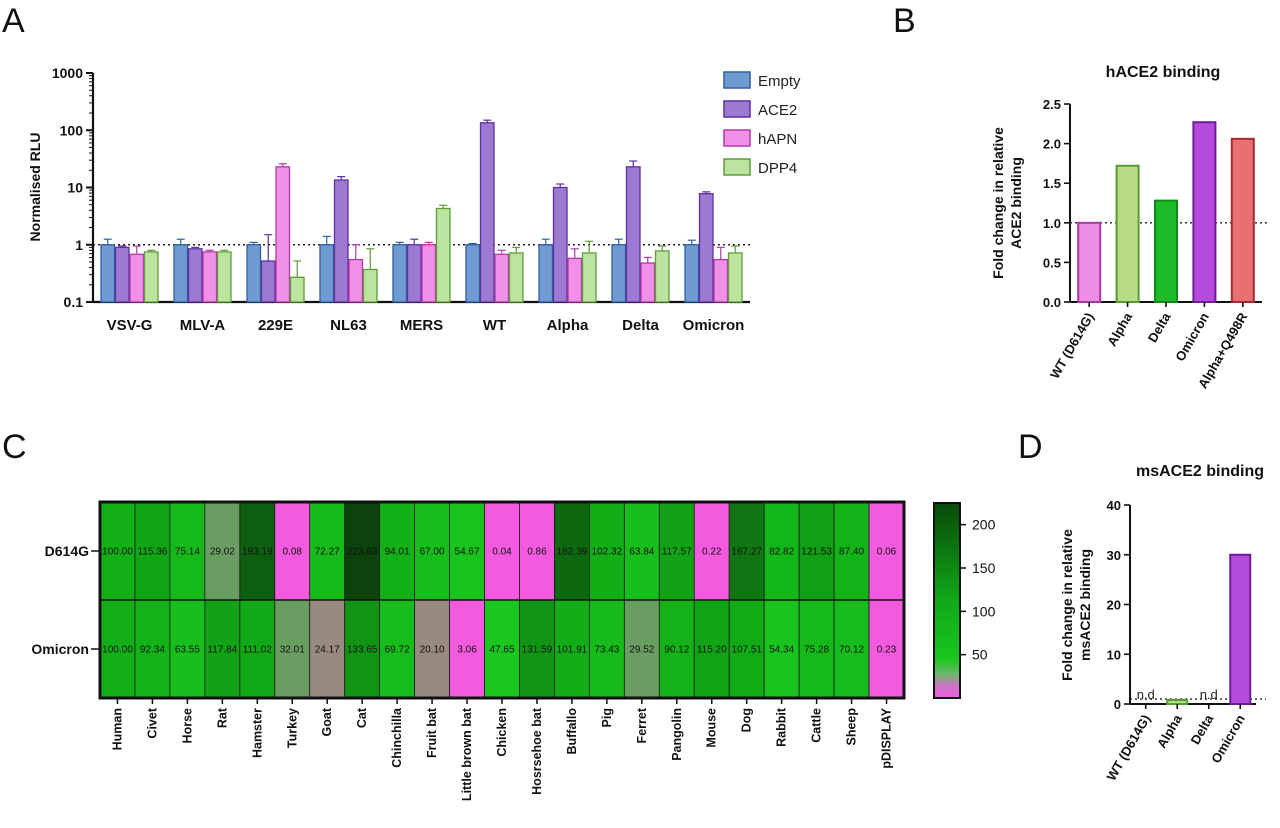 Image resolution: width=1280 pixels, height=828 pixels. Describe the element at coordinates (268, 281) in the screenshot. I see `bar-ace2-229e` at that location.